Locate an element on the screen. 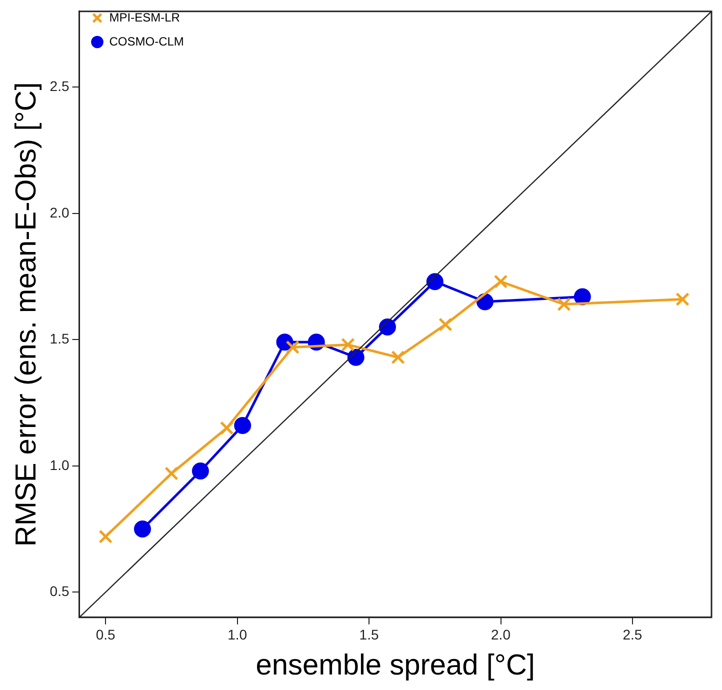  x-tick-label: 2.0 is located at coordinates (501, 634).